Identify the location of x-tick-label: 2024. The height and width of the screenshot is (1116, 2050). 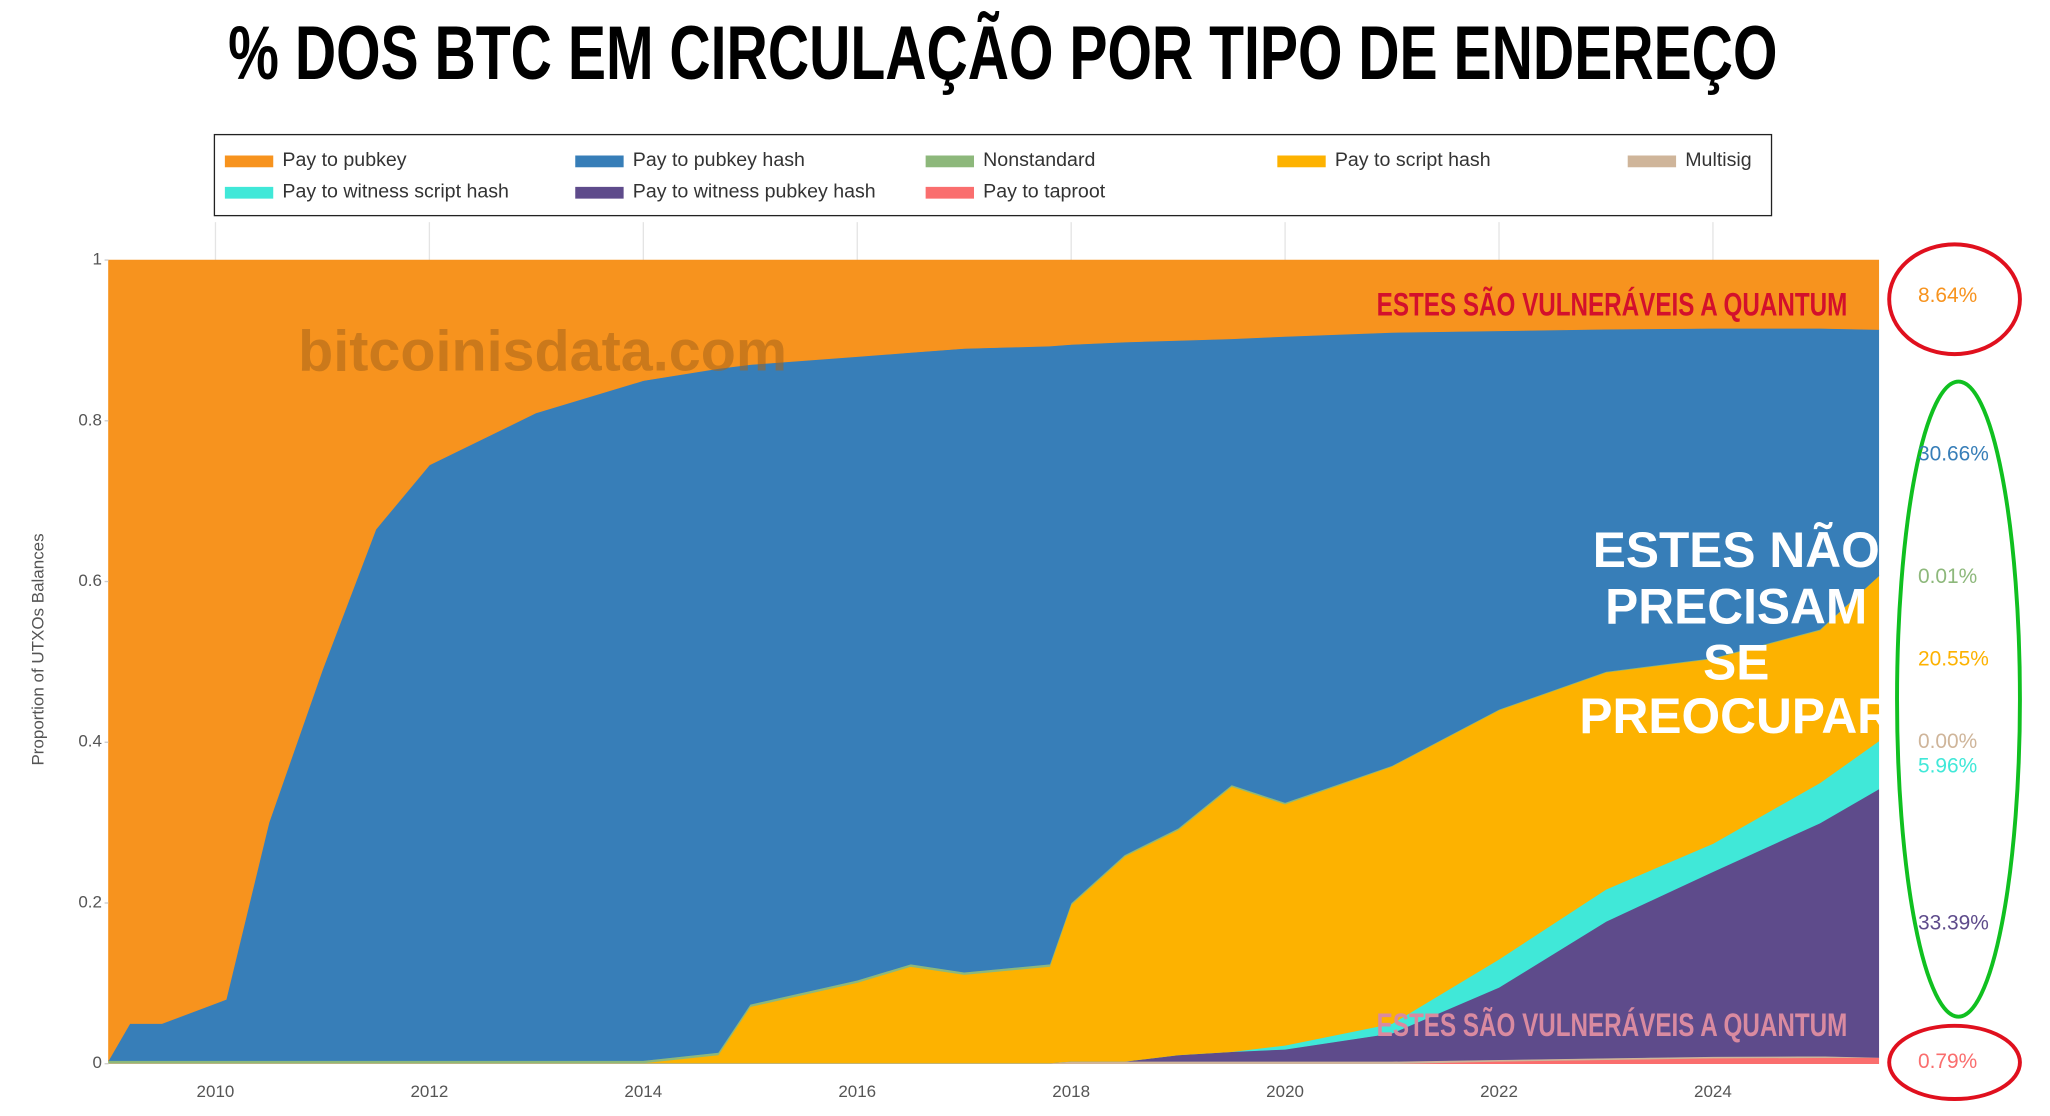
(1713, 1091).